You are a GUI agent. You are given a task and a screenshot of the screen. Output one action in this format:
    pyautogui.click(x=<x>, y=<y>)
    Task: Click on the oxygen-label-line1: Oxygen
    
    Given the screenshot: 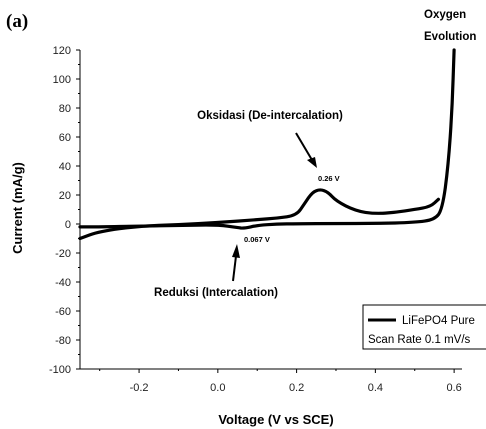 What is the action you would take?
    pyautogui.click(x=445, y=15)
    